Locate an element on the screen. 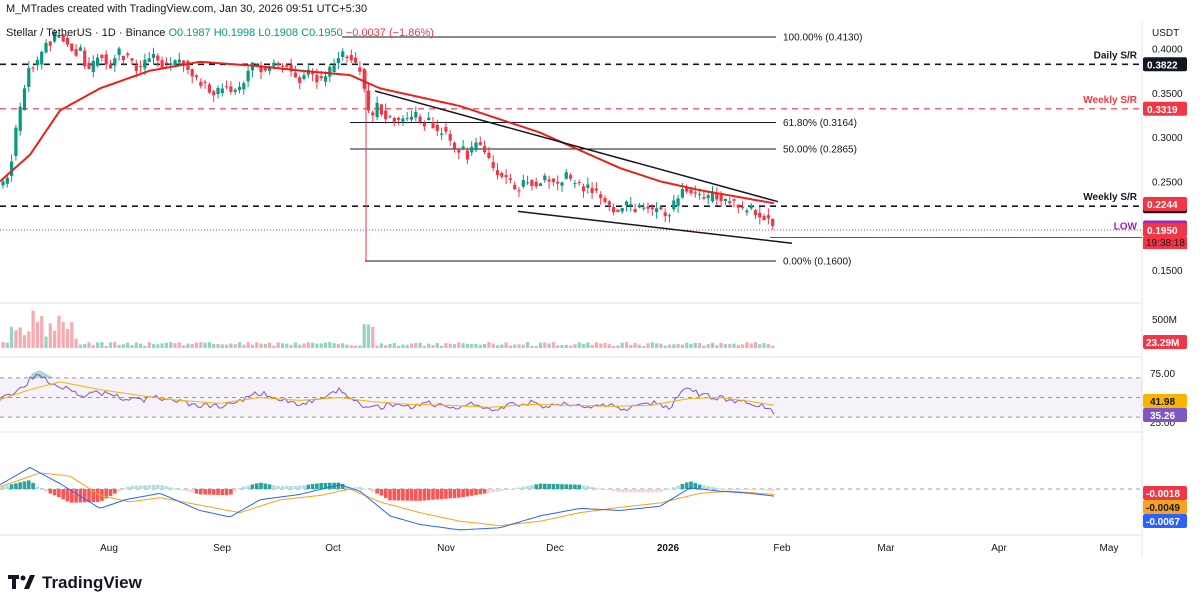 The width and height of the screenshot is (1204, 608). macd-signal-line is located at coordinates (387, 499).